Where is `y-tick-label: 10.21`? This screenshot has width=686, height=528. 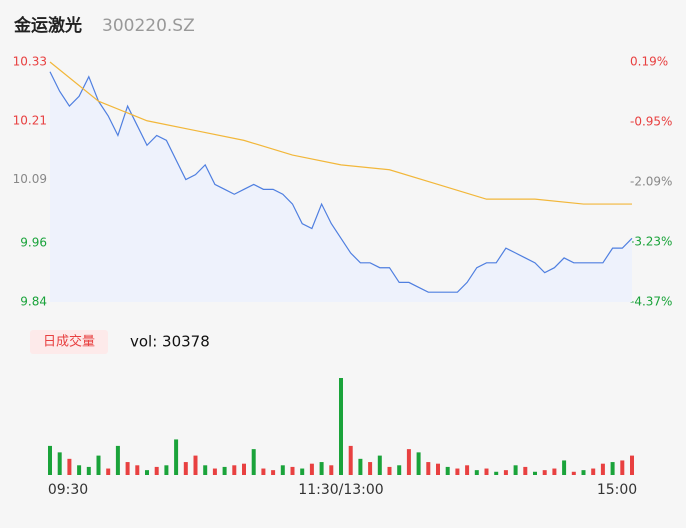
y-tick-label: 10.21 is located at coordinates (30, 120).